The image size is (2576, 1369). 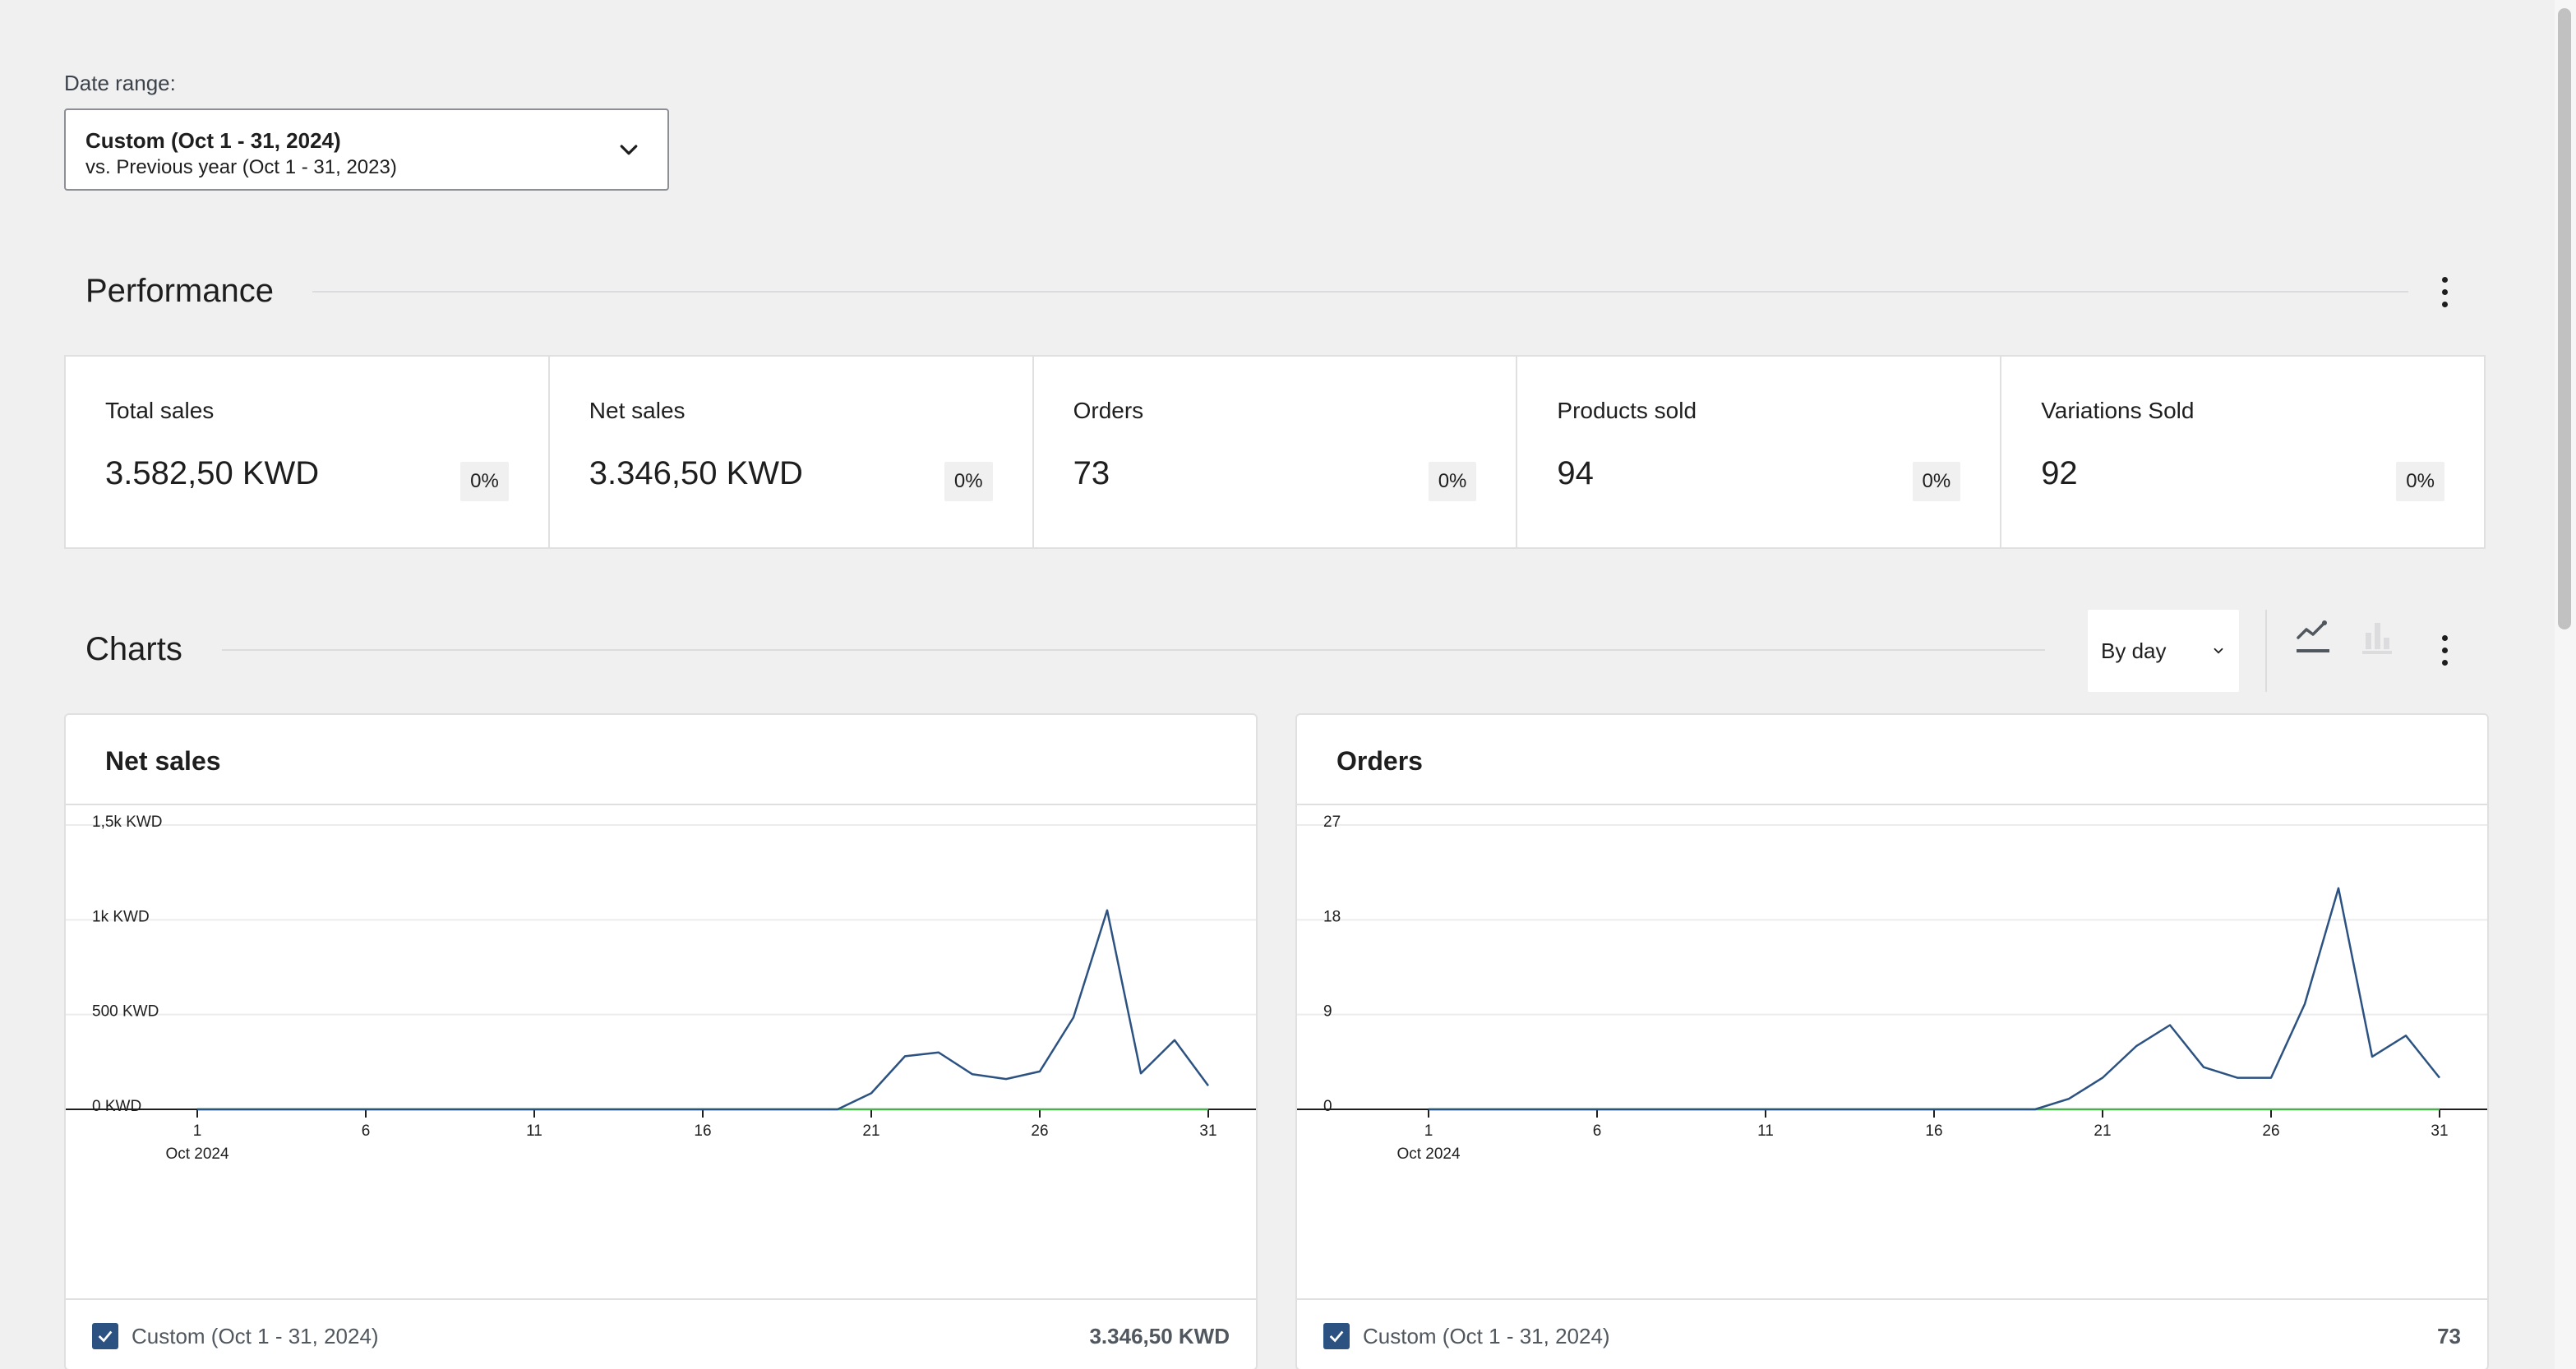 I want to click on interval-label: By day, so click(x=2134, y=650).